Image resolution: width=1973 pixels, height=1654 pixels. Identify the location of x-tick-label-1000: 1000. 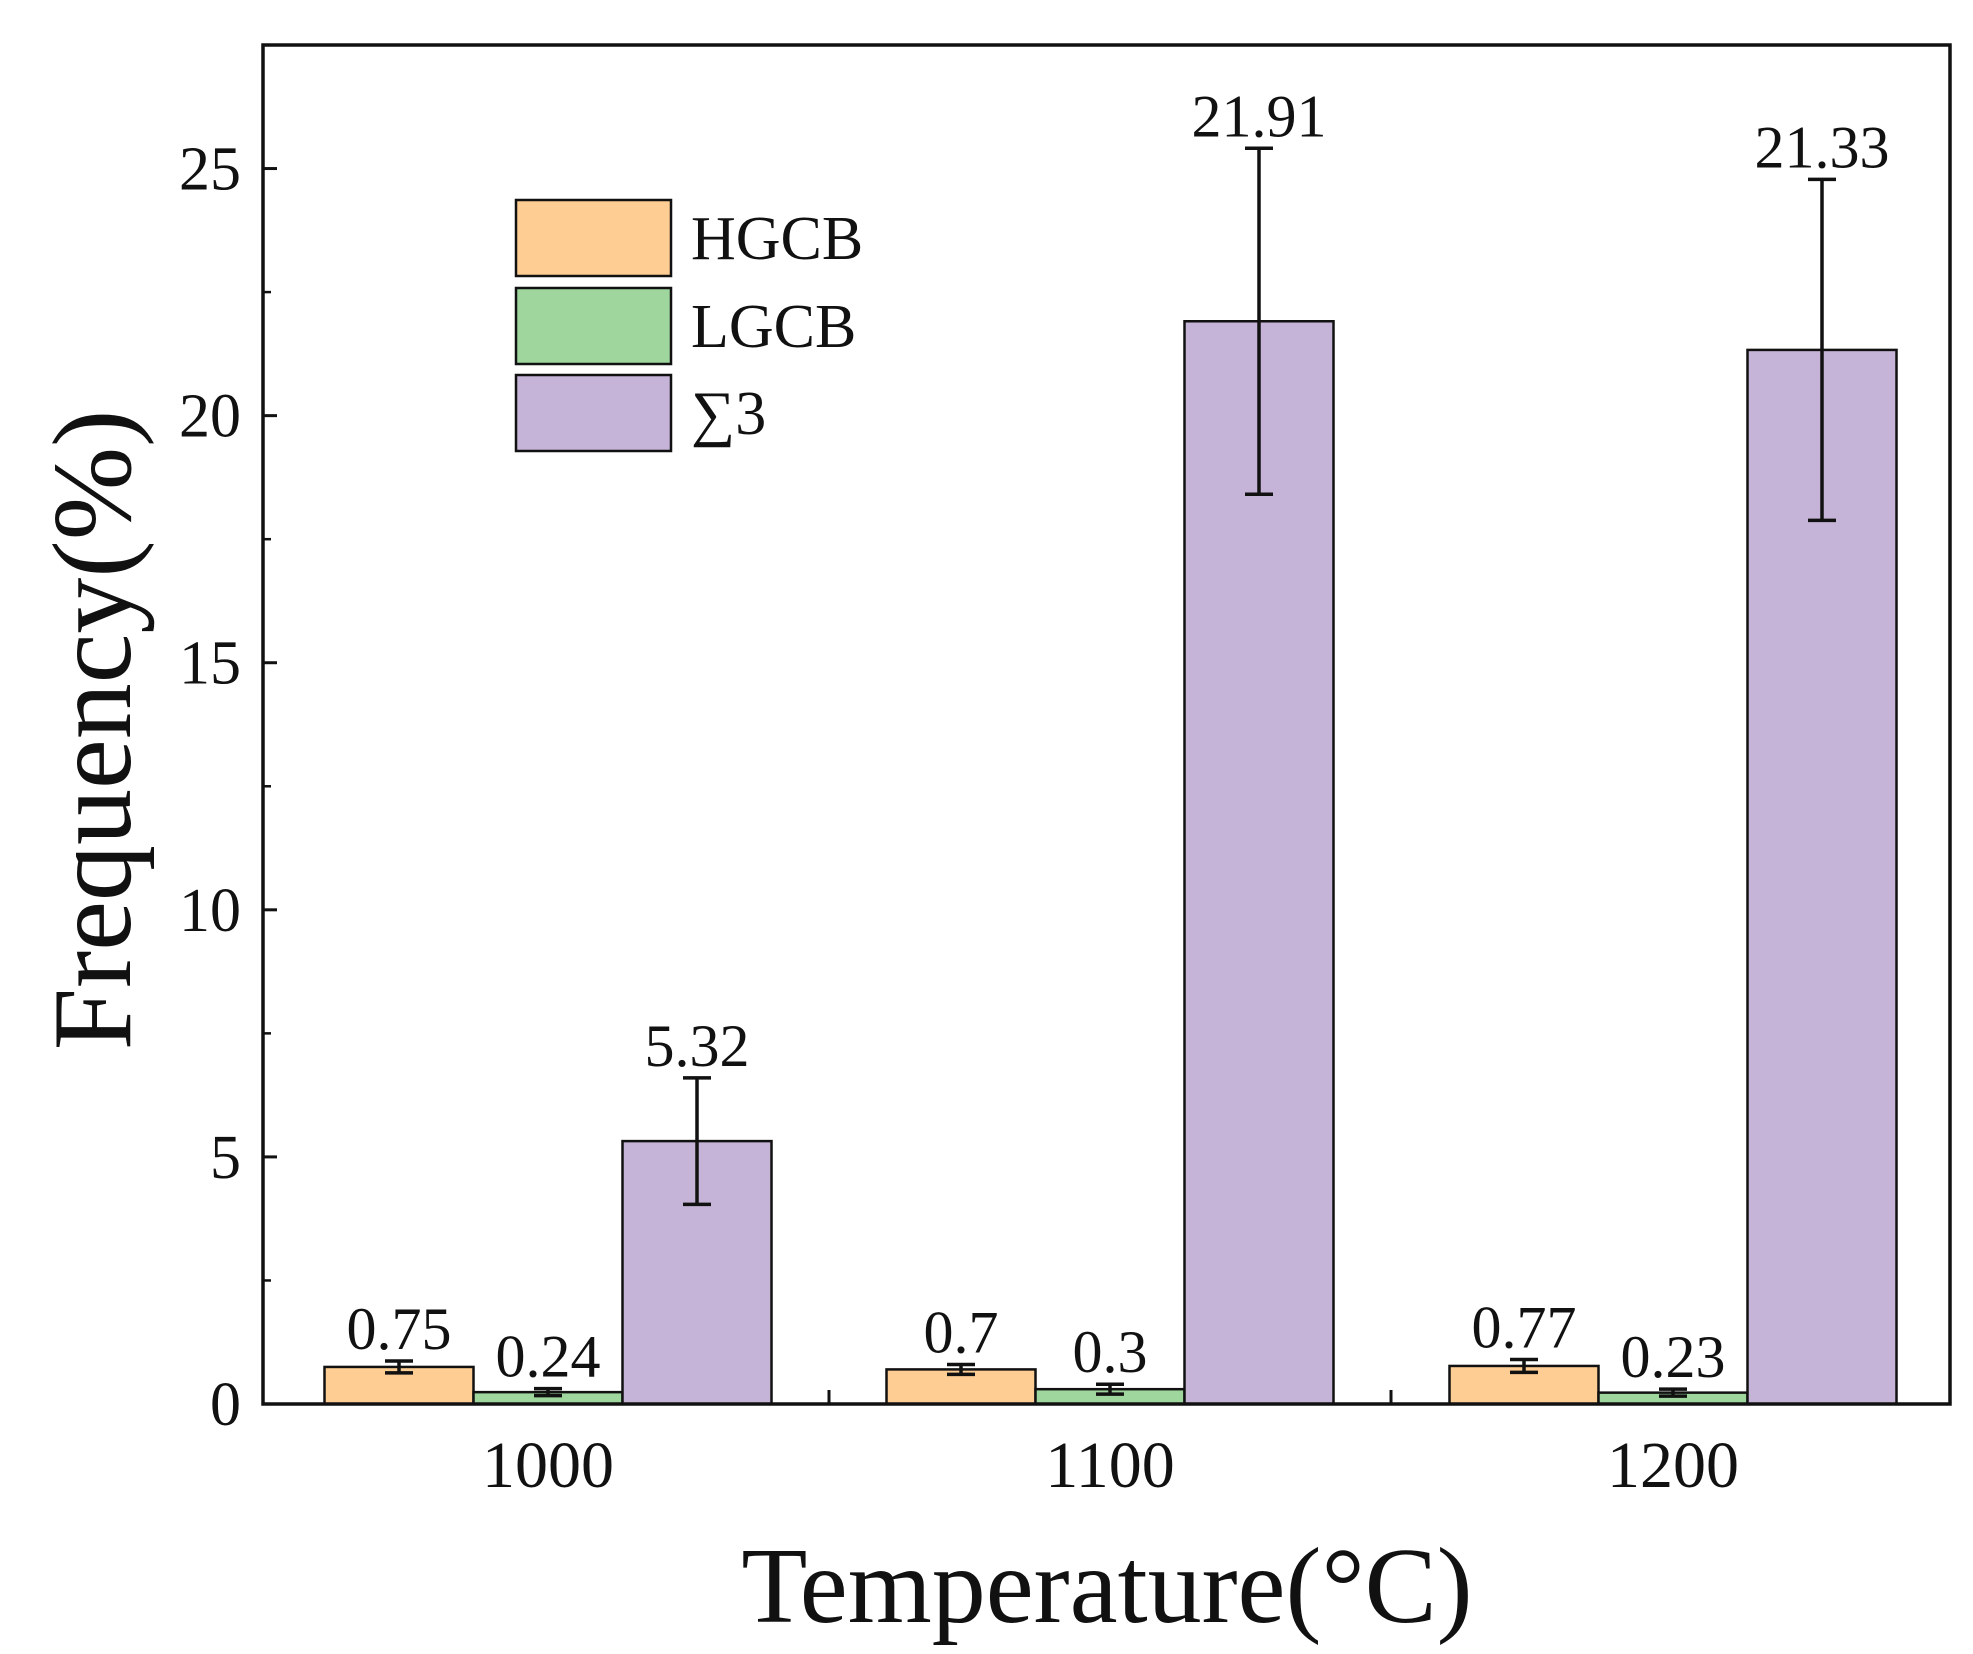
(548, 1465).